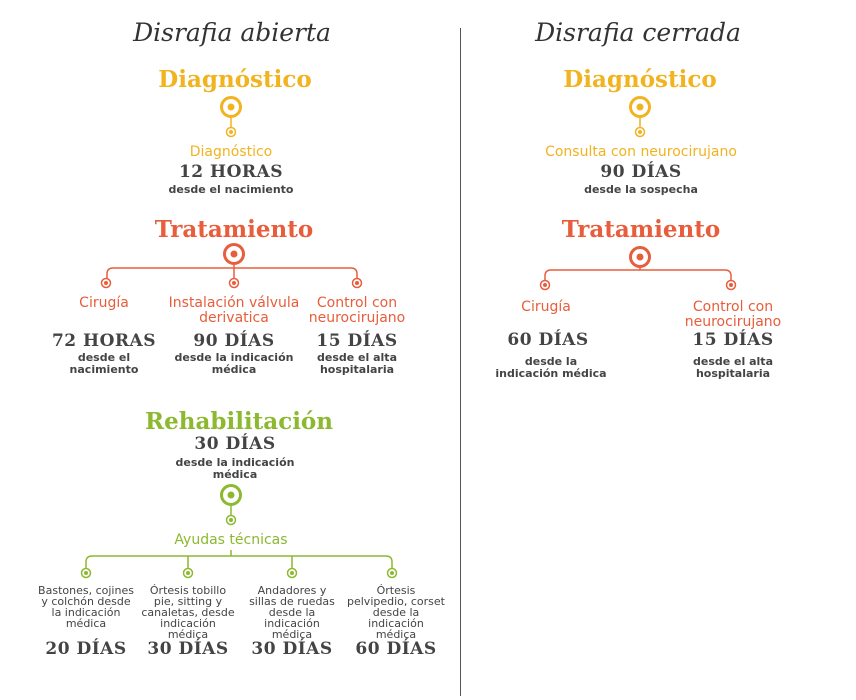 This screenshot has height=700, width=856. Describe the element at coordinates (546, 307) in the screenshot. I see `right-tratamiento-label-cirugia: Cirugía` at that location.